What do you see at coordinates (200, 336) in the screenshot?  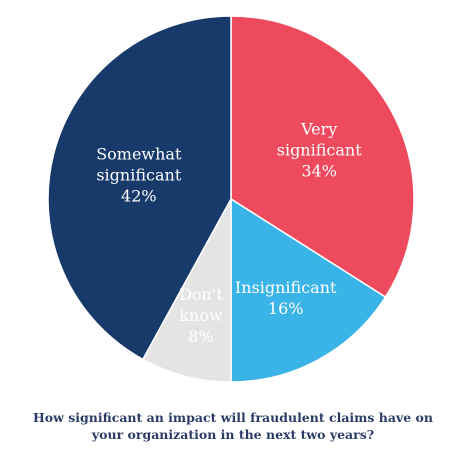 I see `pie-value-label: 8%` at bounding box center [200, 336].